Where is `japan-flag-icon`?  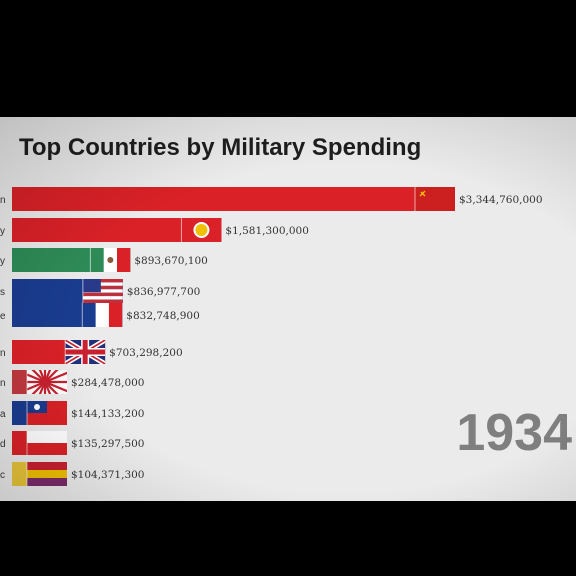 japan-flag-icon is located at coordinates (47, 382).